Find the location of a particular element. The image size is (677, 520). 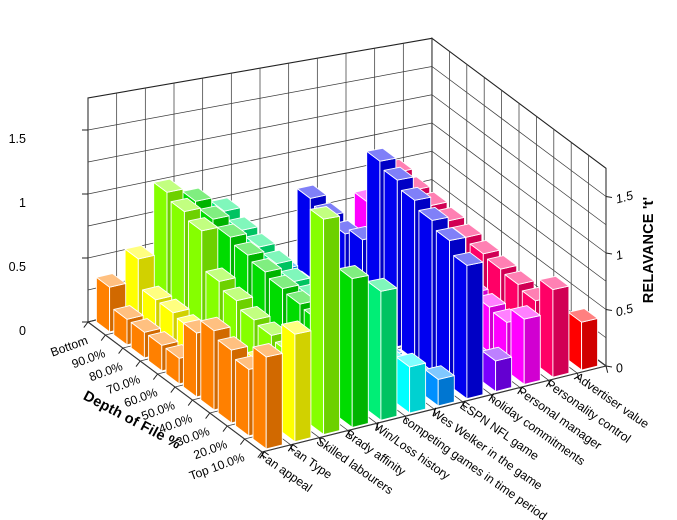

bar-series-fan-appeal is located at coordinates (189, 361).